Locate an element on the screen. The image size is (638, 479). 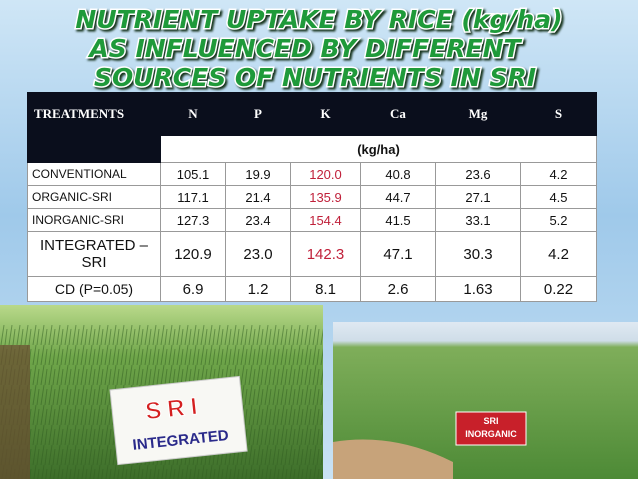
table-cell is located at coordinates (94, 149).